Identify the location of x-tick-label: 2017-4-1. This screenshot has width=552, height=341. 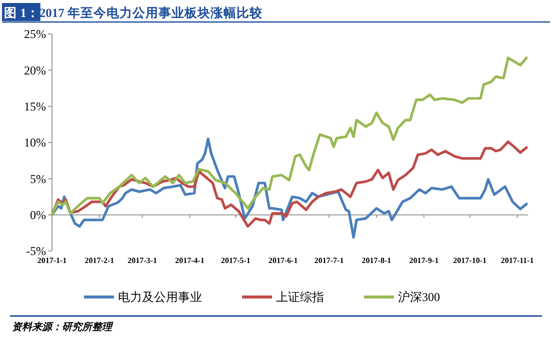
(189, 260).